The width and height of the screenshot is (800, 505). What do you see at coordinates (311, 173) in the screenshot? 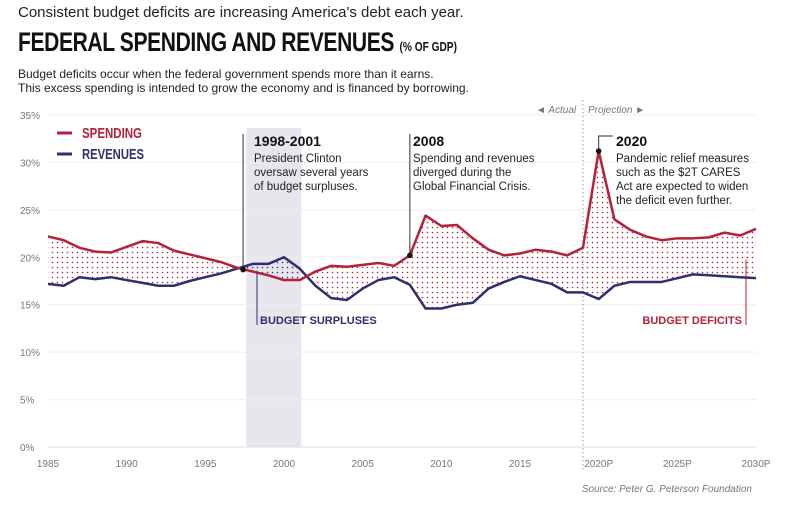
I see `annotation-text: oversaw several years` at bounding box center [311, 173].